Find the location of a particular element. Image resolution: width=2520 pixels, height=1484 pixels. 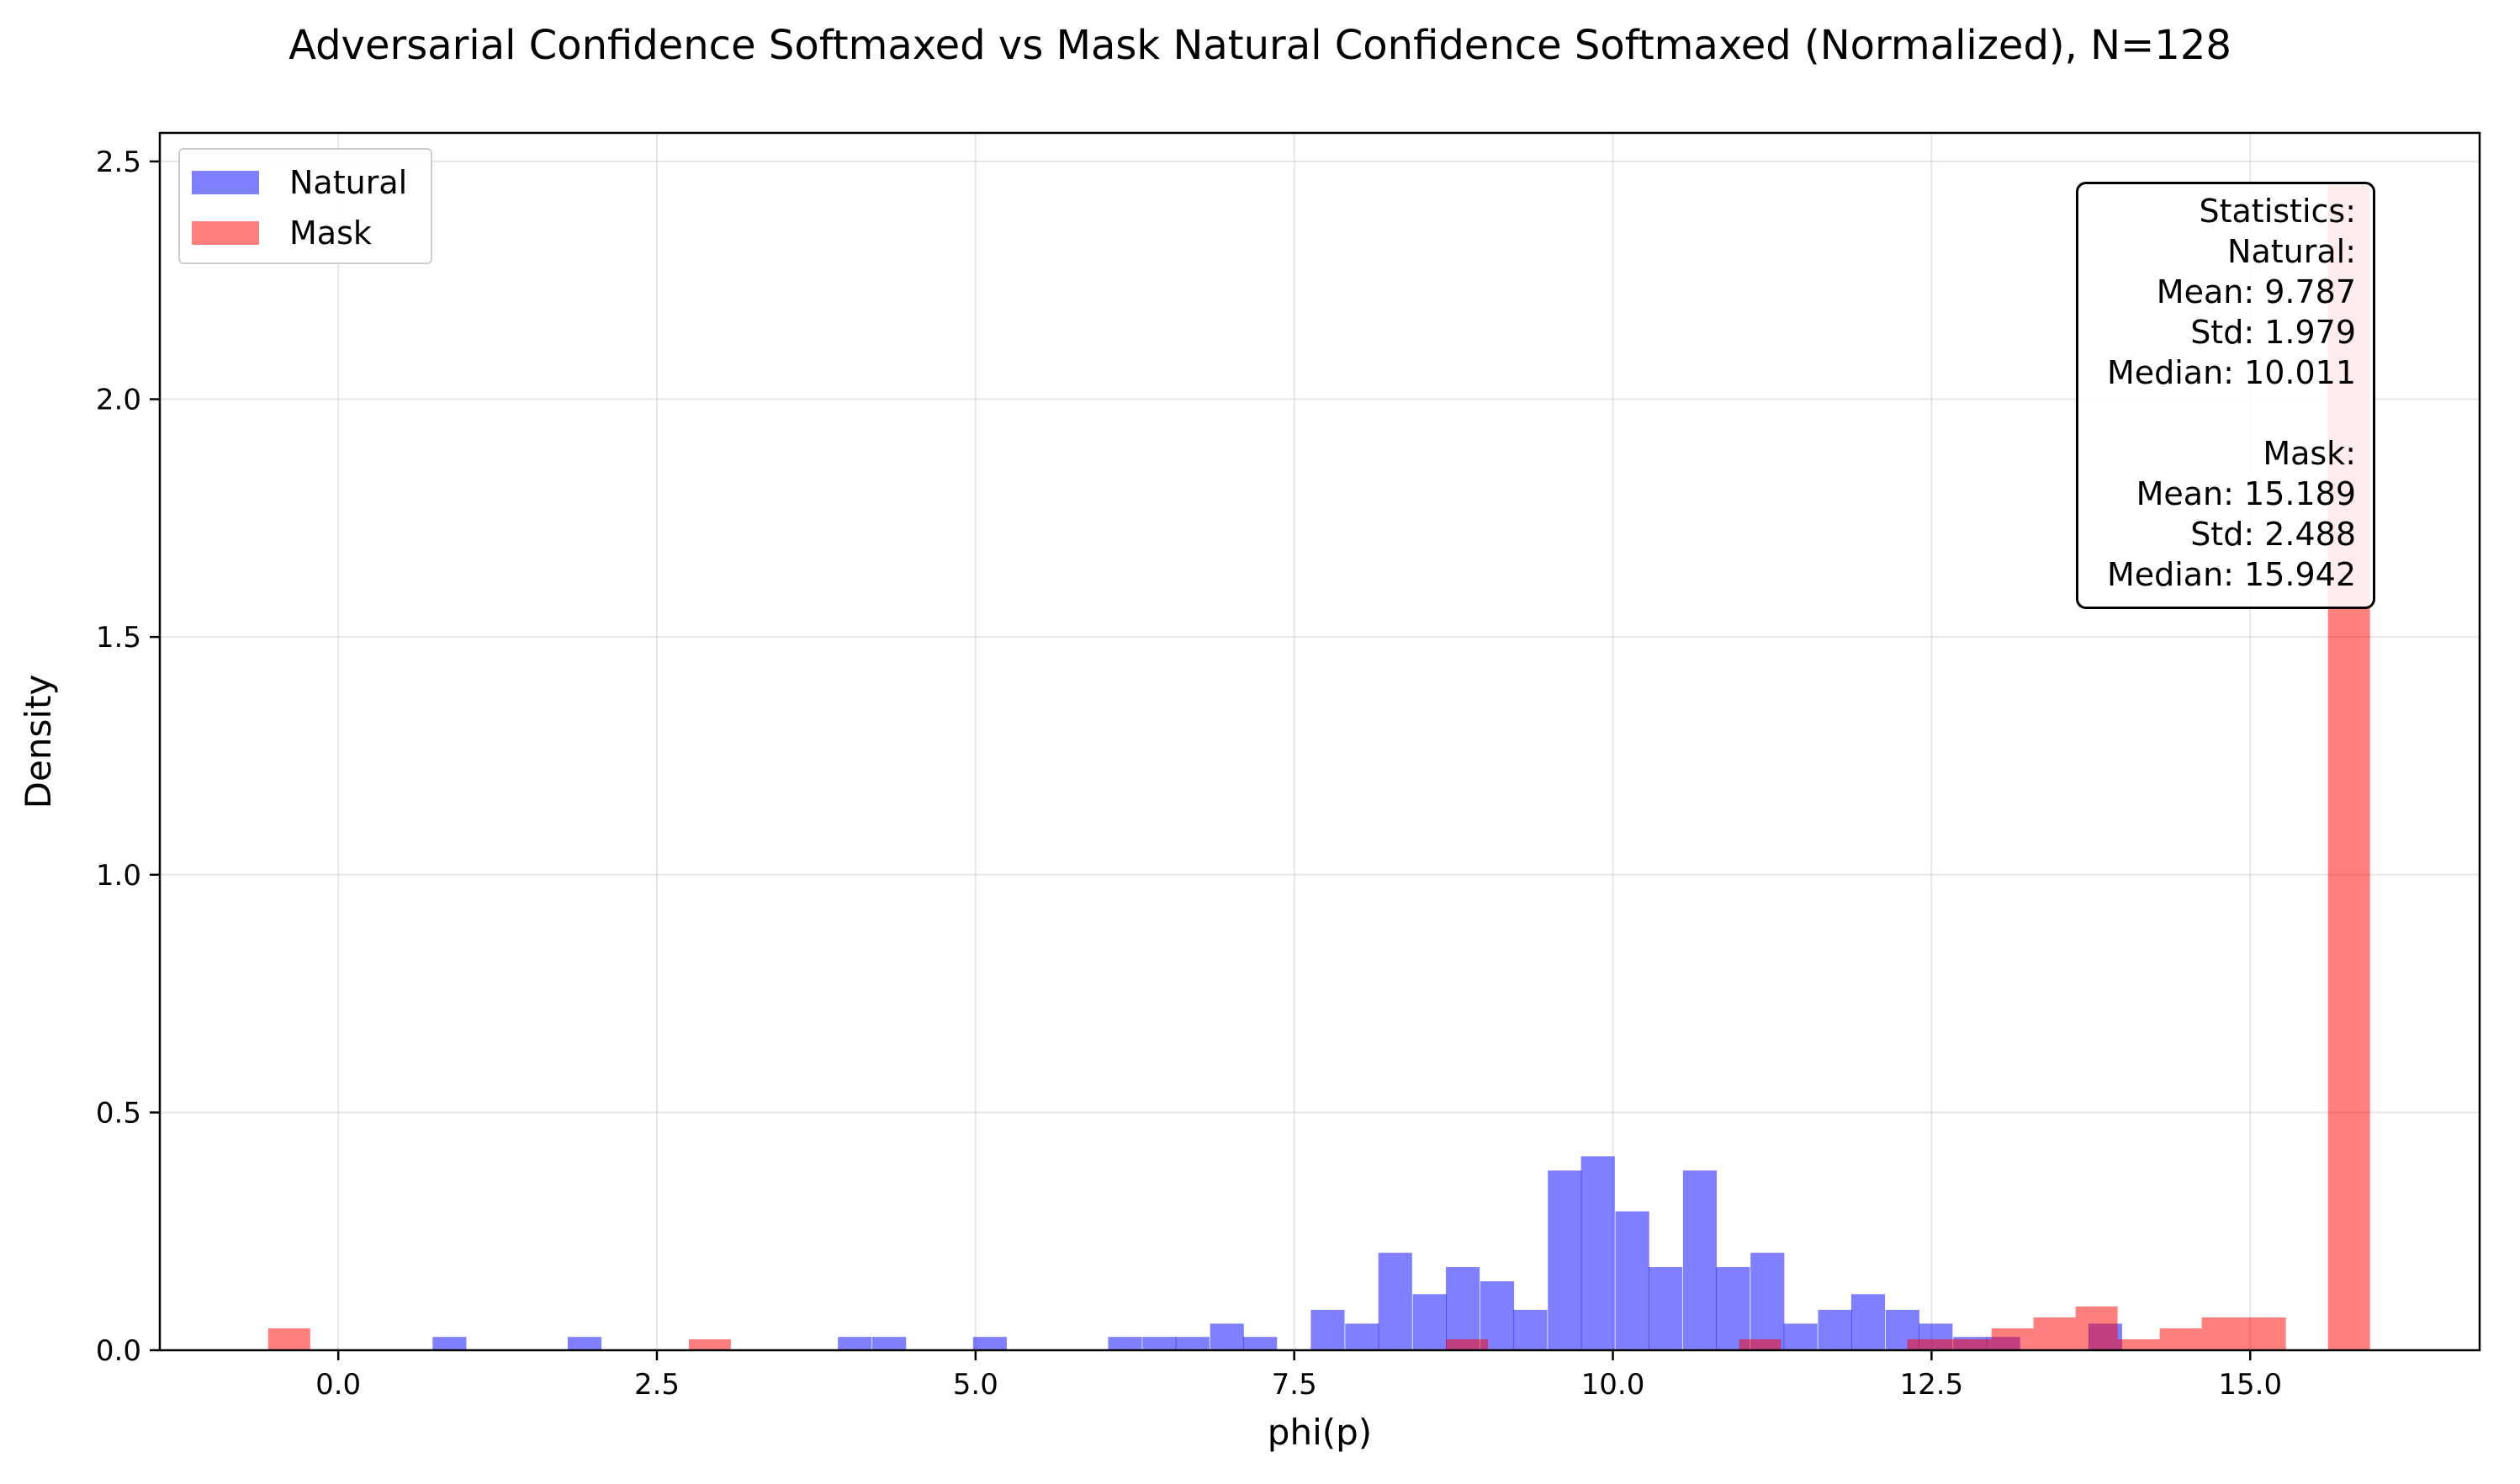

x-tick-label: 15.0 is located at coordinates (2250, 1385).